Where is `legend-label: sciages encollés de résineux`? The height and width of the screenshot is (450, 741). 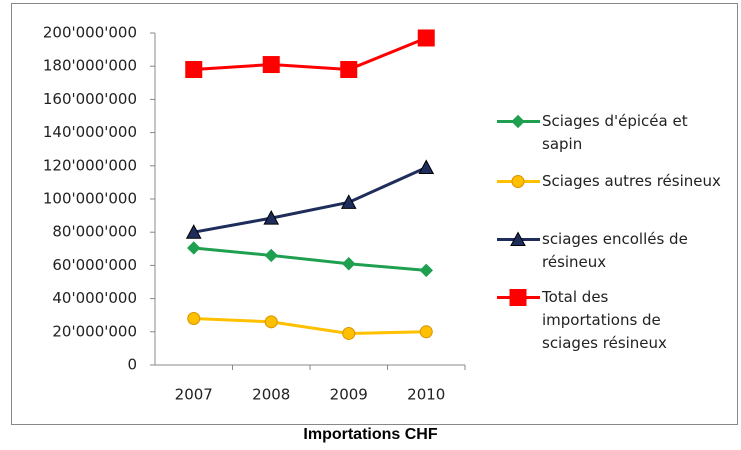 legend-label: sciages encollés de résineux is located at coordinates (615, 250).